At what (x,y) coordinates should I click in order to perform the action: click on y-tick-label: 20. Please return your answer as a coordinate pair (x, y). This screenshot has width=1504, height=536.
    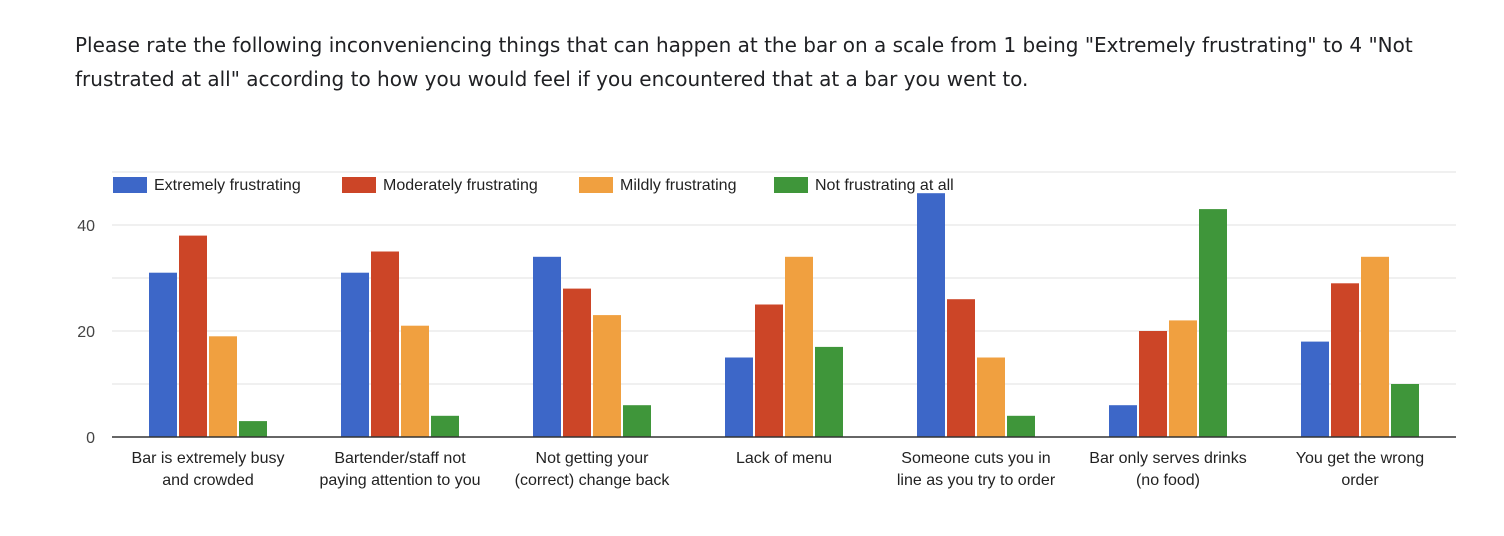
    Looking at the image, I should click on (86, 332).